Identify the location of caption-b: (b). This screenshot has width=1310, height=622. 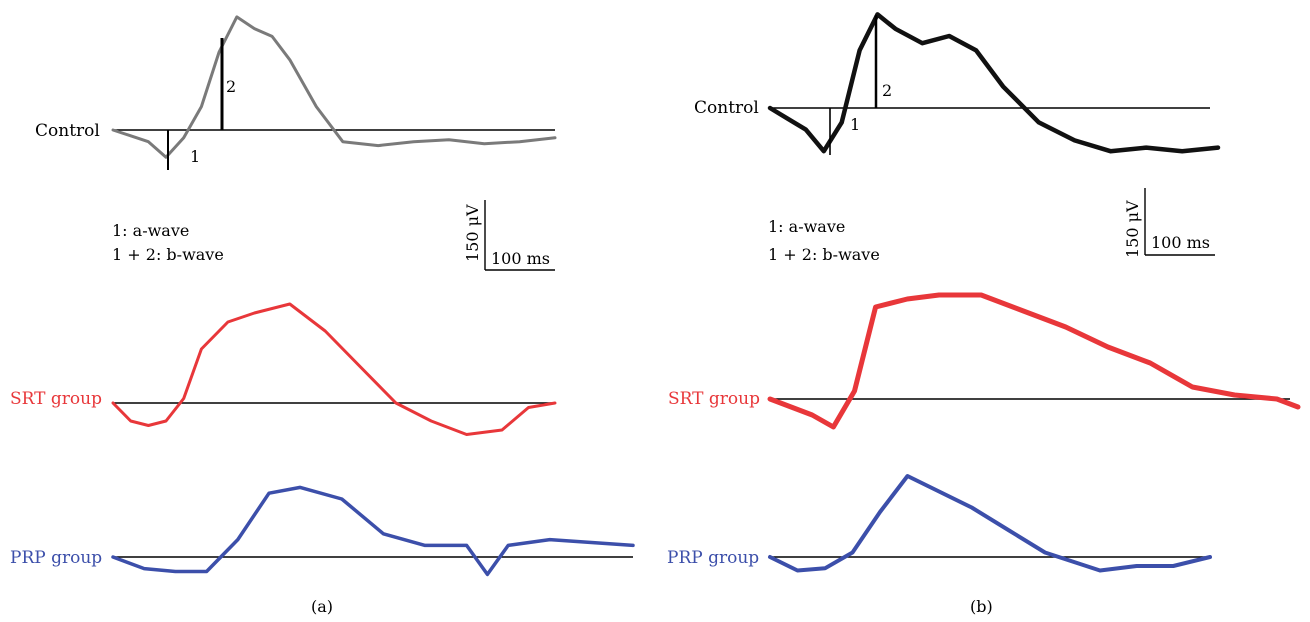
(981, 606).